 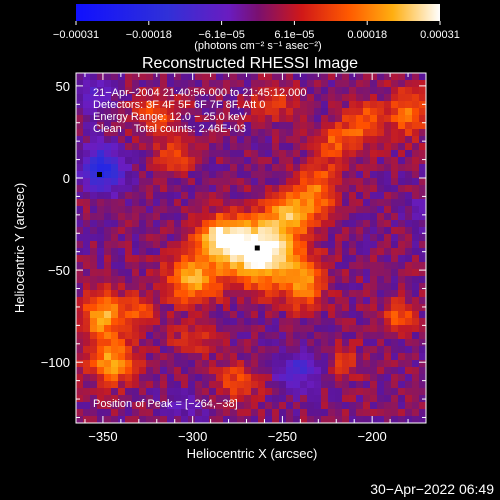 I want to click on y-axis-label: Heliocentric Y (arcsec), so click(x=19, y=248).